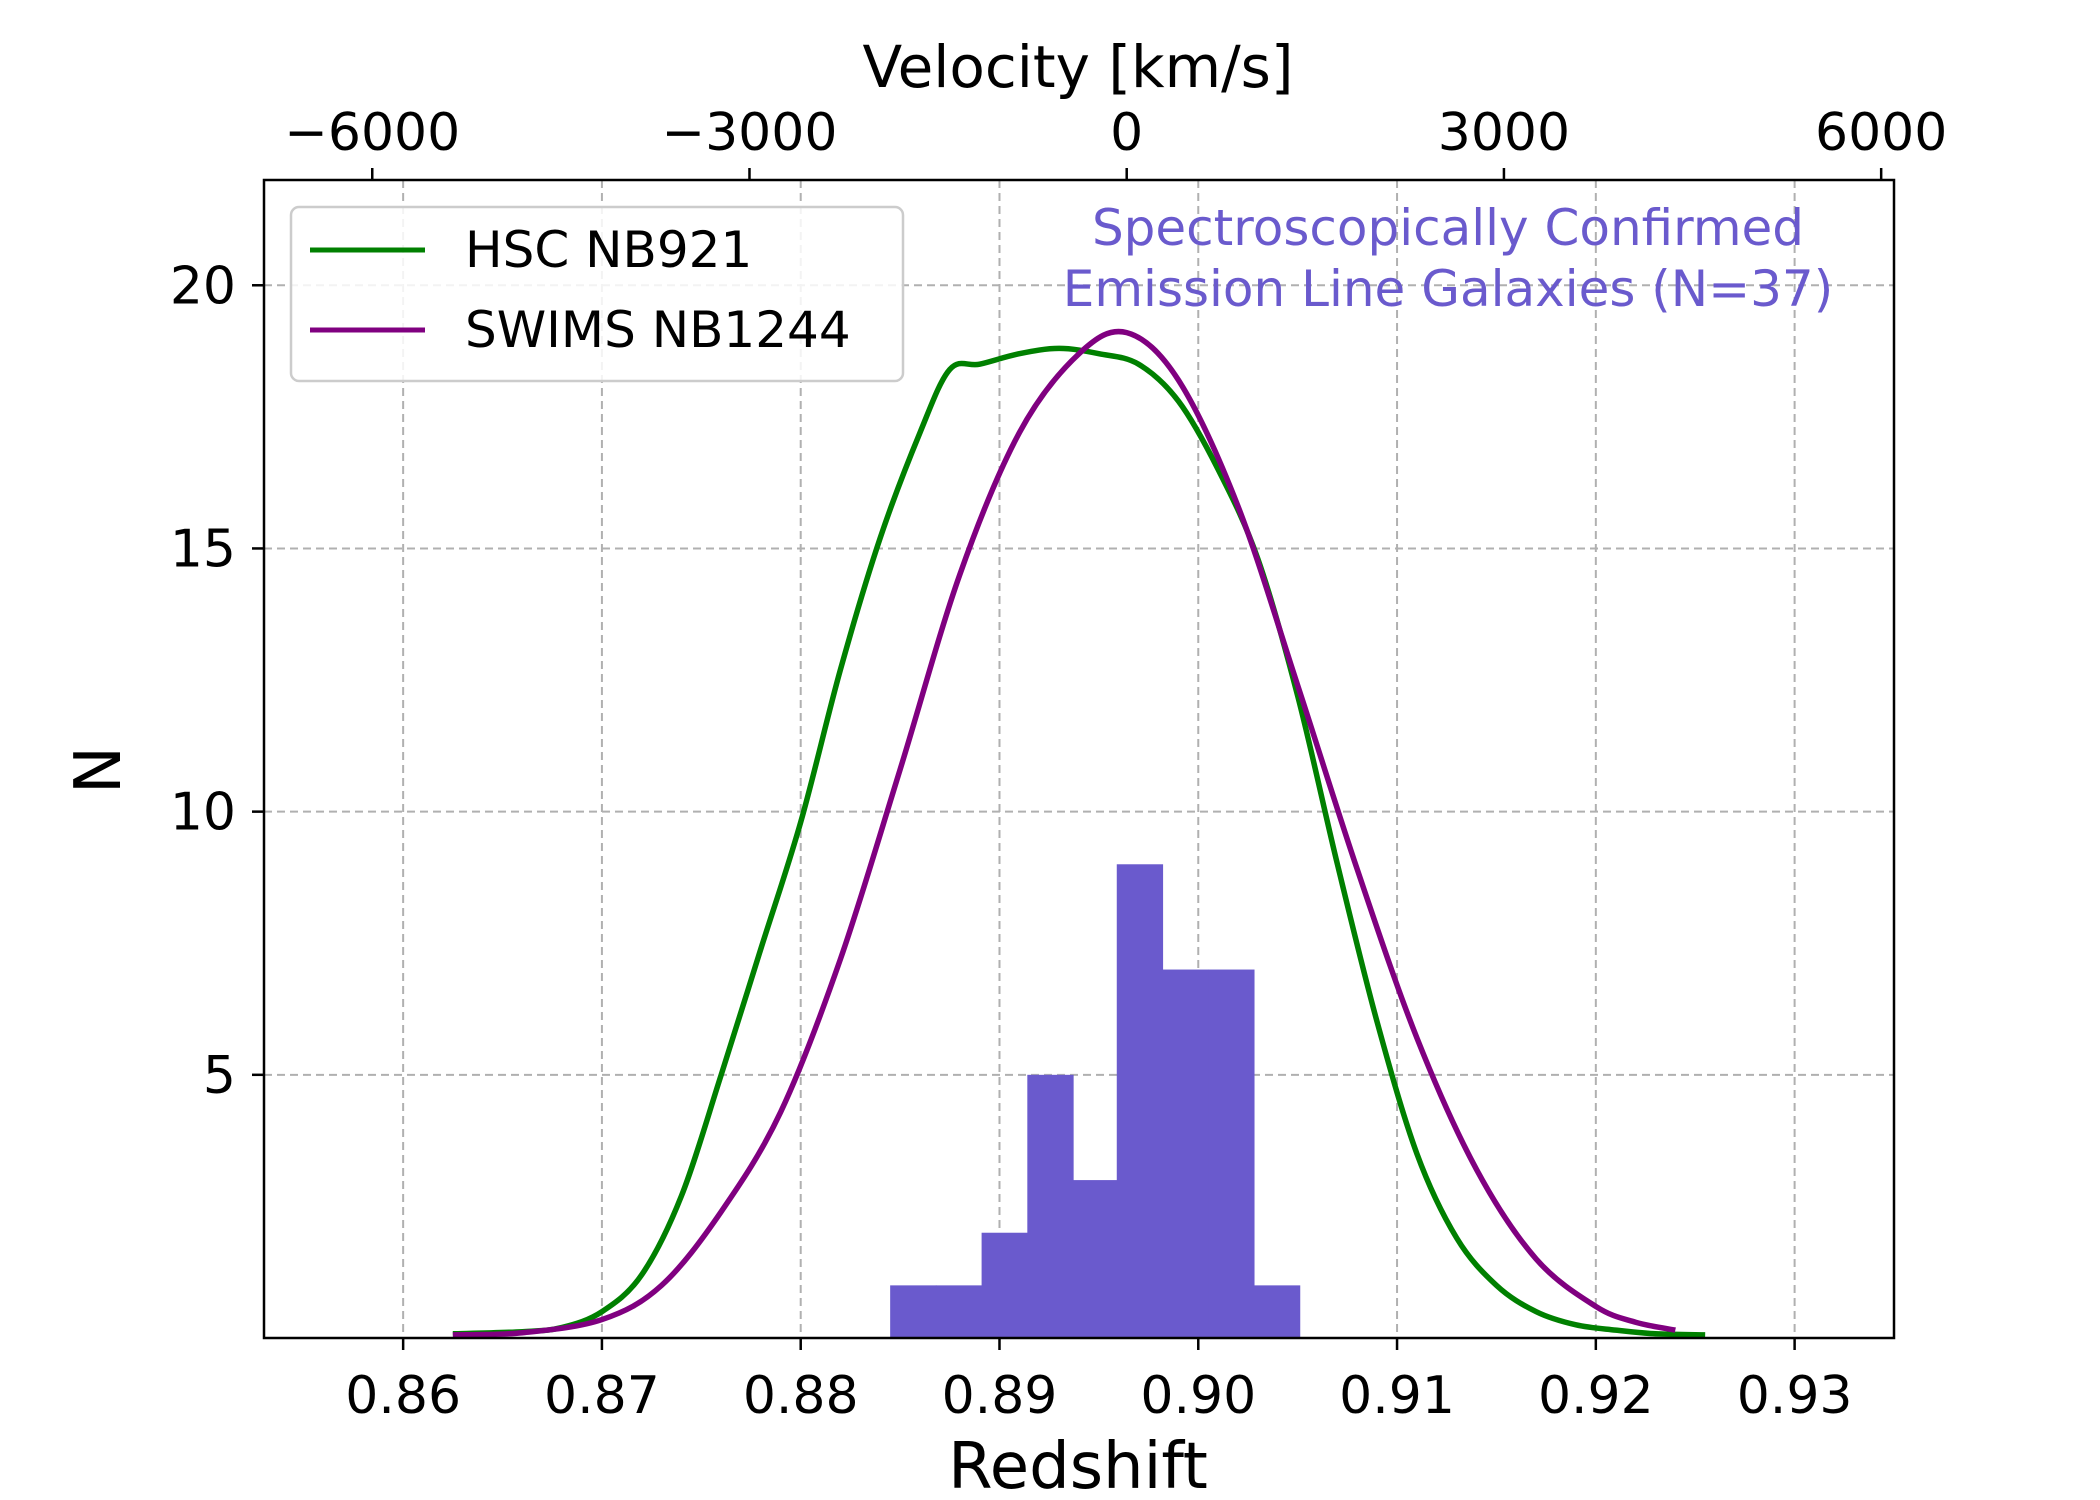 The width and height of the screenshot is (2100, 1500). I want to click on legend: HSC NB921 SWIMS NB1244, so click(597, 294).